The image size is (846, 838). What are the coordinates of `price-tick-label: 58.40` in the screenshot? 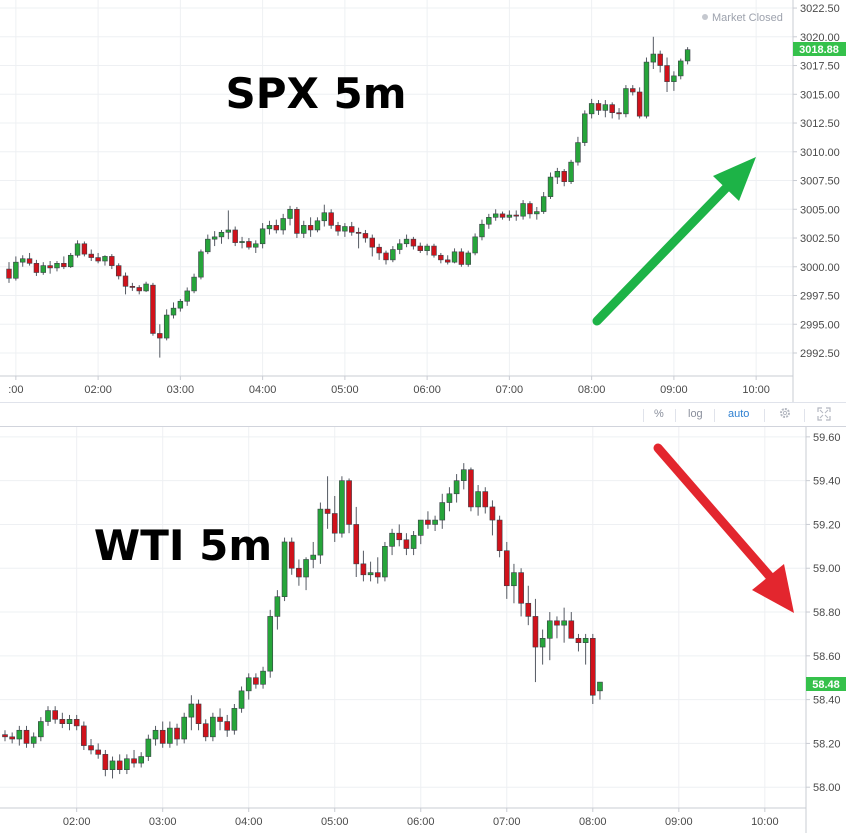 It's located at (827, 701).